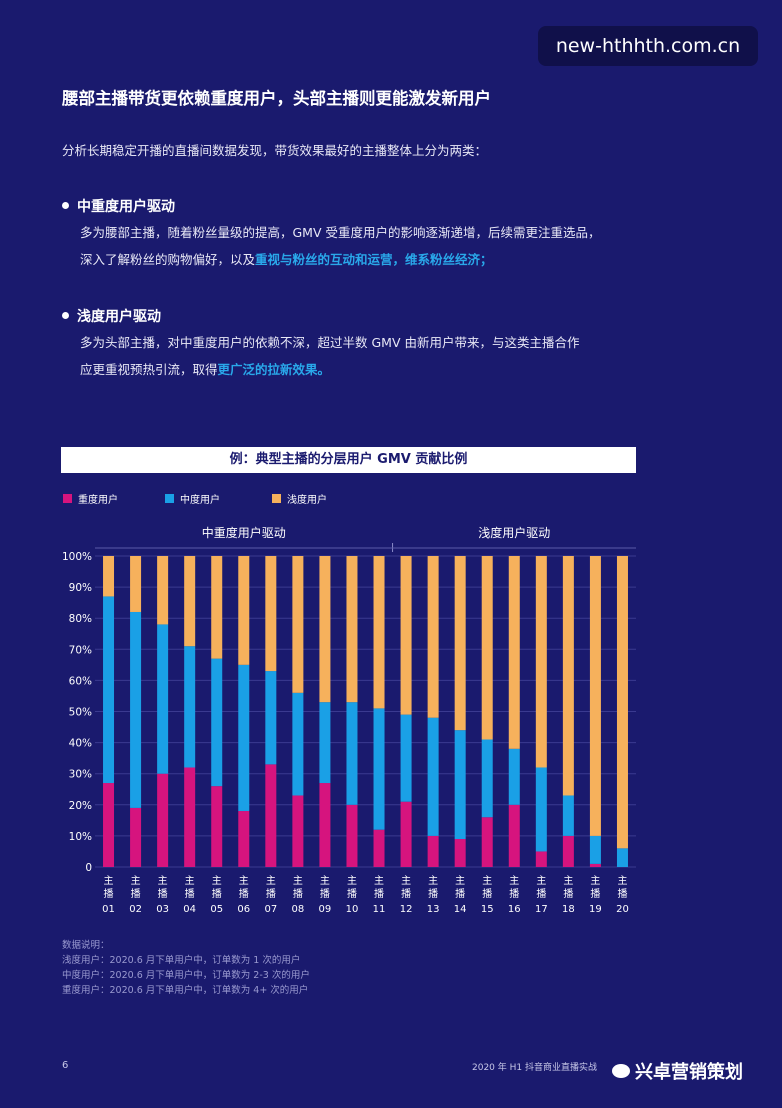  Describe the element at coordinates (162, 909) in the screenshot. I see `x-tick-label: 03` at that location.